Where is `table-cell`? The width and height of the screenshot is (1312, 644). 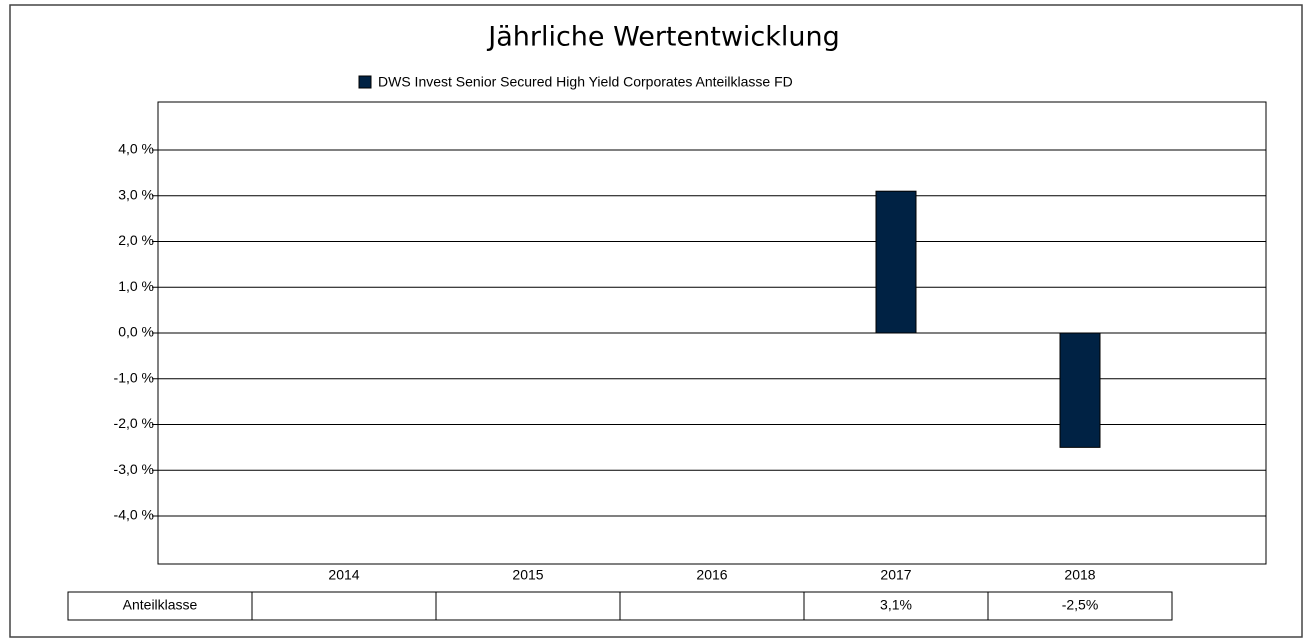 table-cell is located at coordinates (1080, 606).